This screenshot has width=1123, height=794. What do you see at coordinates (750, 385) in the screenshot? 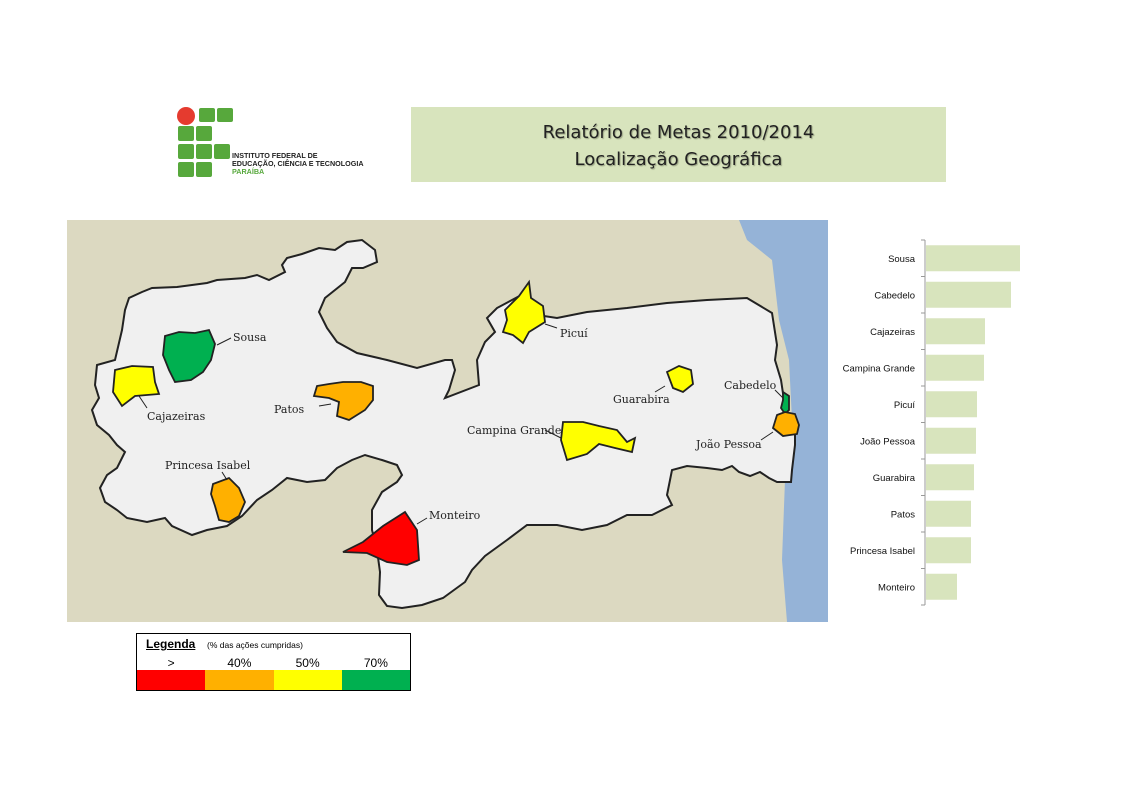
I see `map-label-cabedelo: Cabedelo` at bounding box center [750, 385].